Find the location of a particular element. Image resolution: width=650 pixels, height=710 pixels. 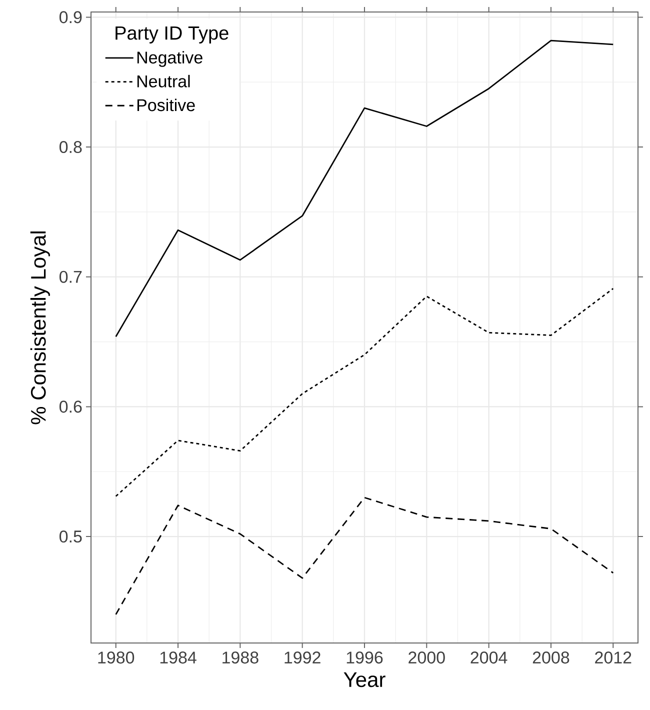

x-tick-label: 1992 is located at coordinates (302, 658).